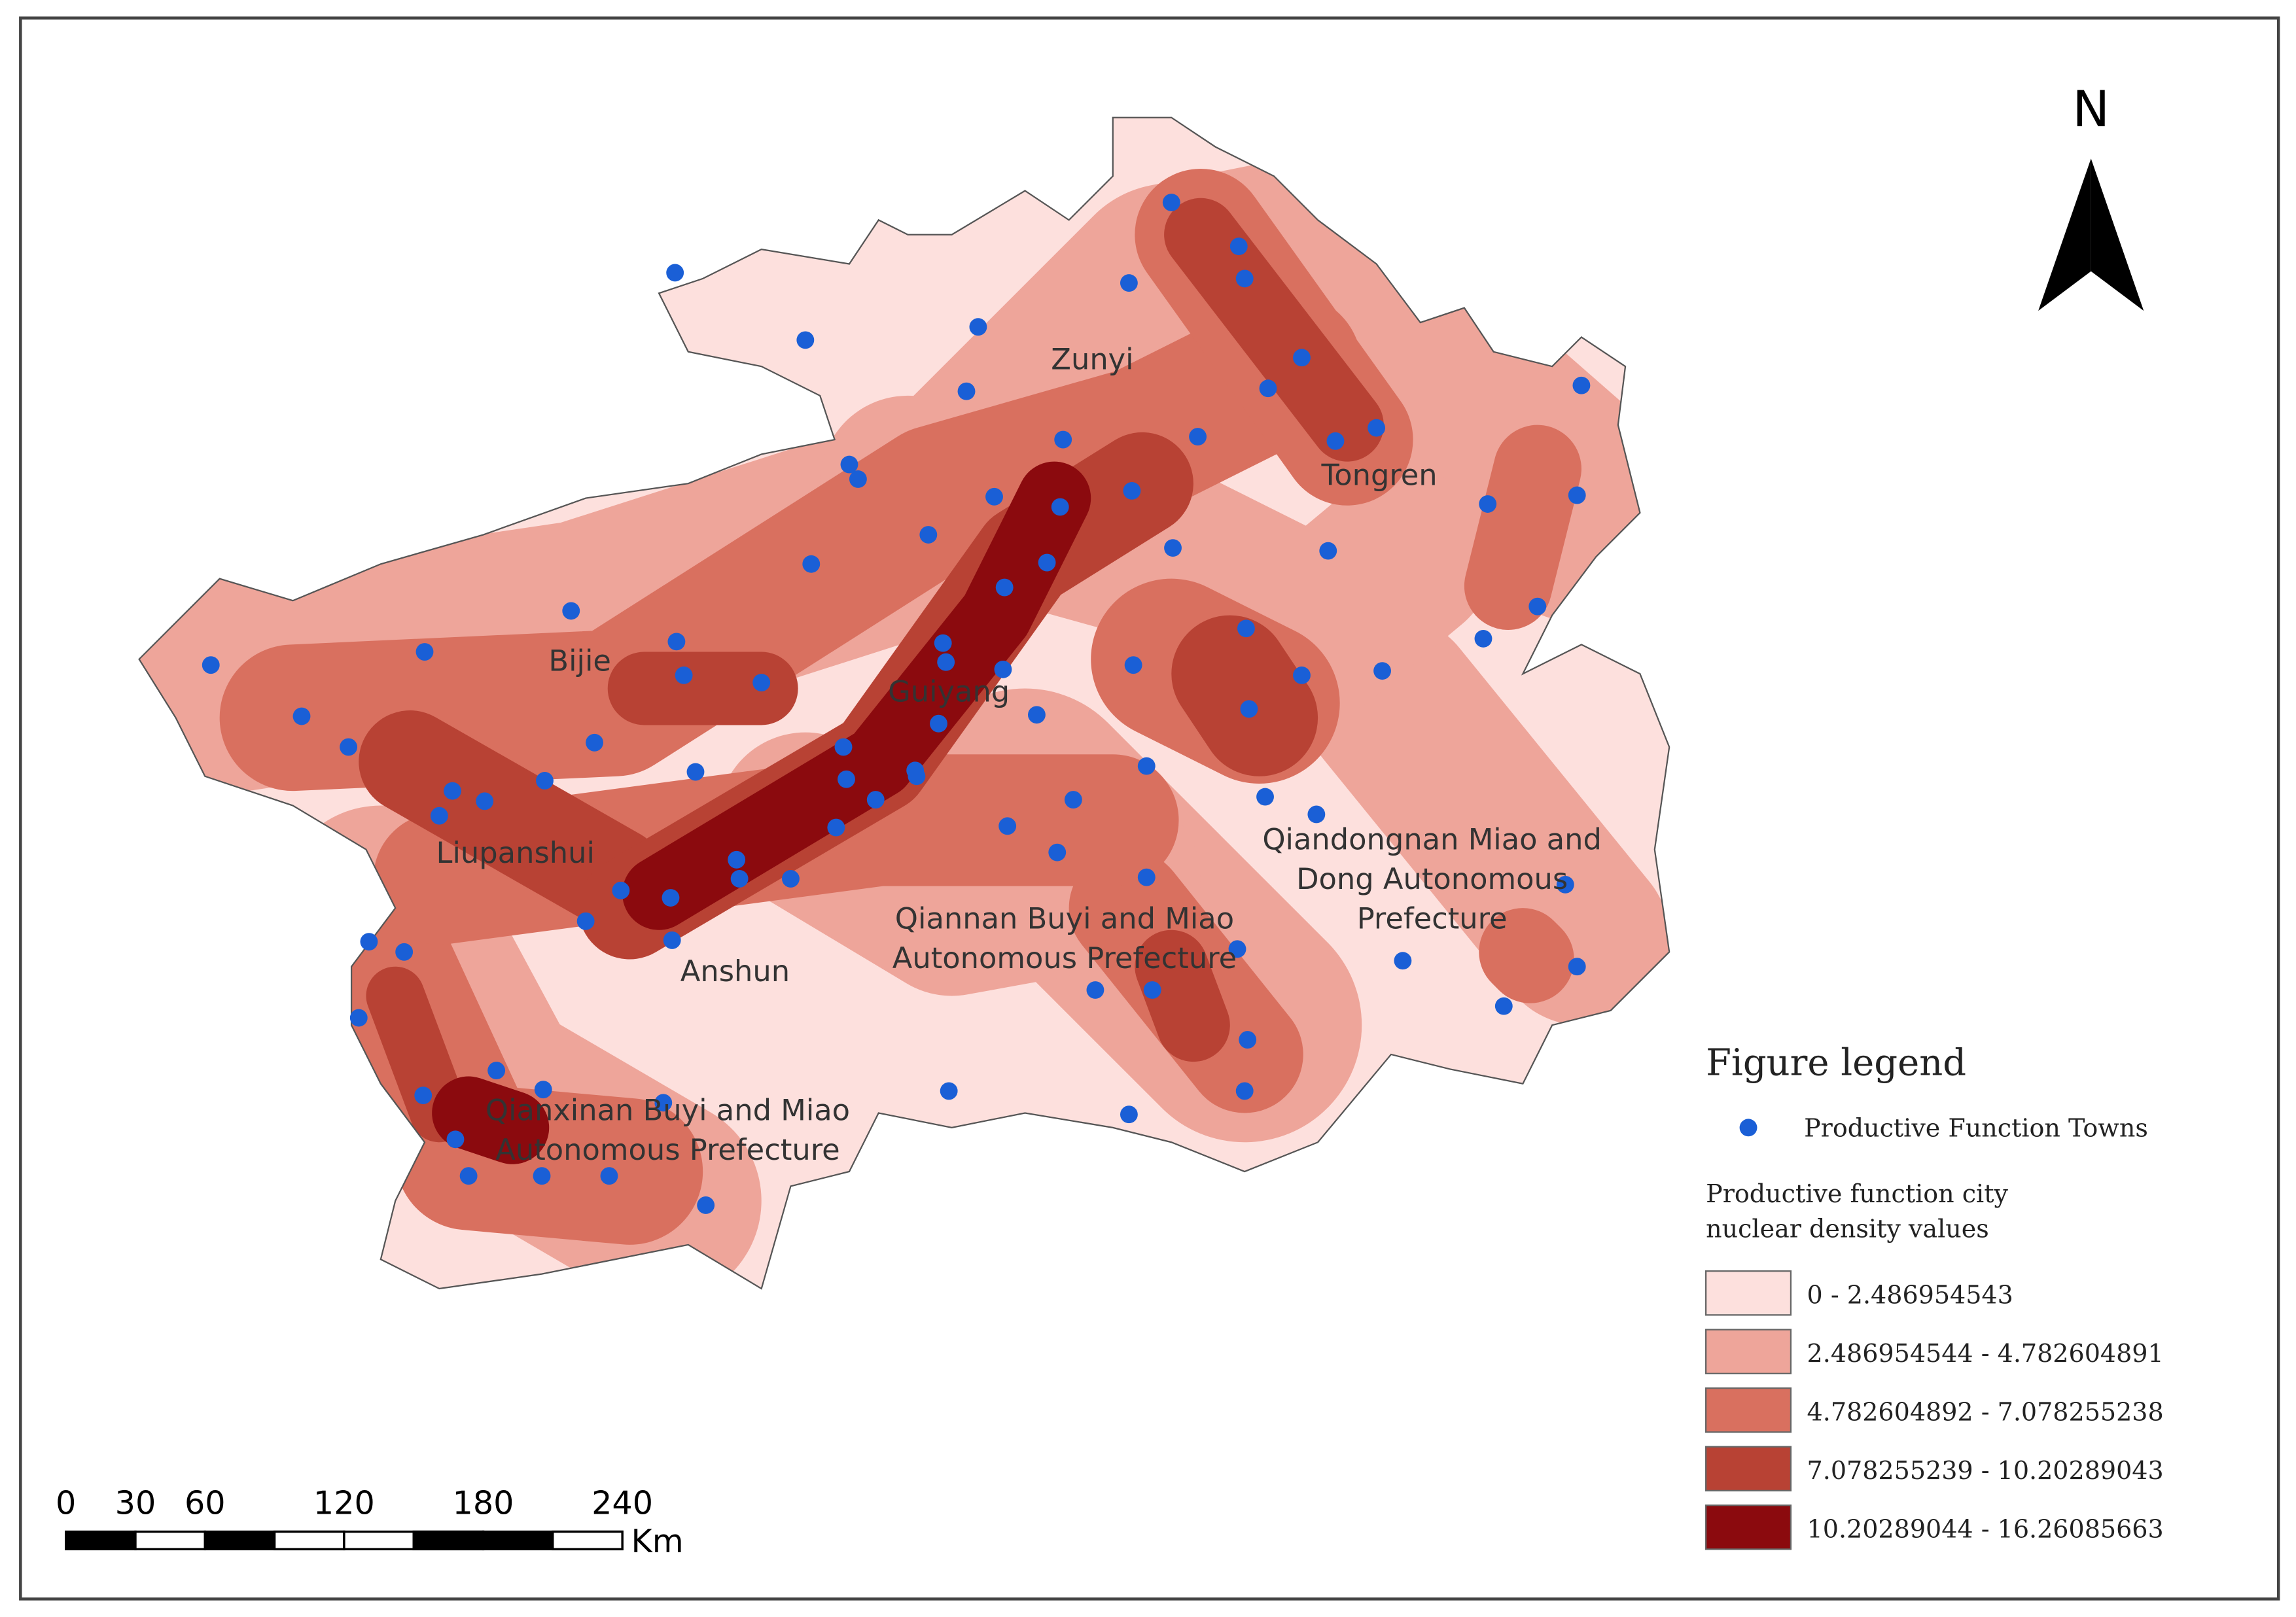  Describe the element at coordinates (1986, 1528) in the screenshot. I see `legend-class-label: 10.20289044 - 16.26085663` at that location.